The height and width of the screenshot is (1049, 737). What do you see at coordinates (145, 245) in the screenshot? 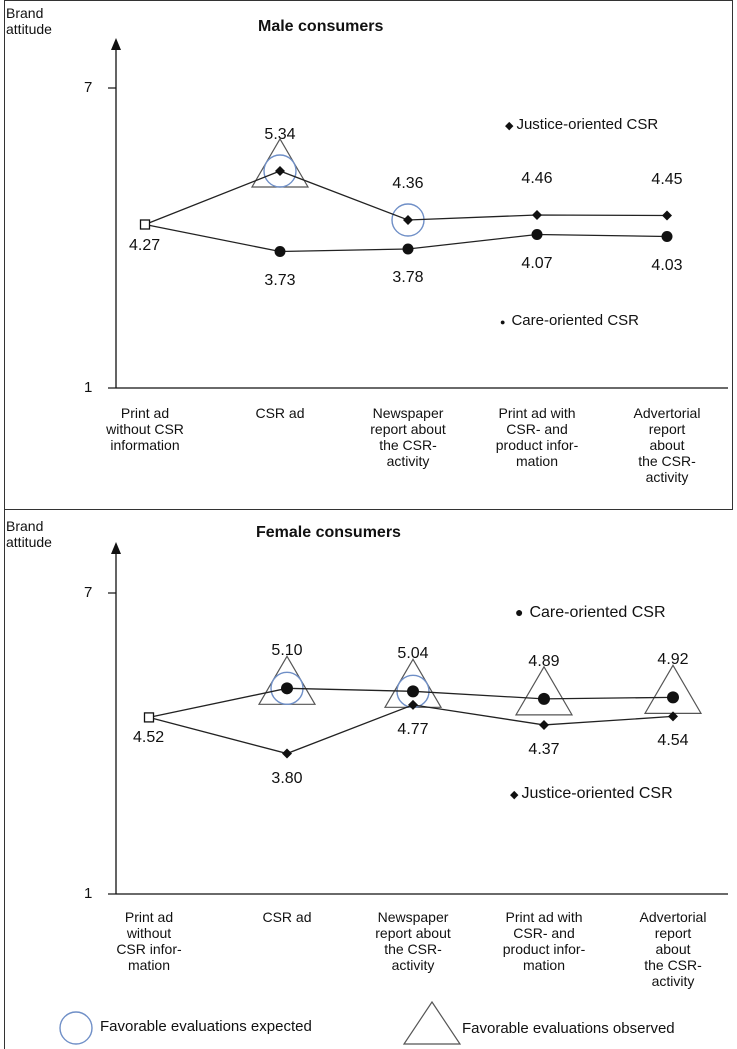
I see `male-baseline-label: 4.27` at bounding box center [145, 245].